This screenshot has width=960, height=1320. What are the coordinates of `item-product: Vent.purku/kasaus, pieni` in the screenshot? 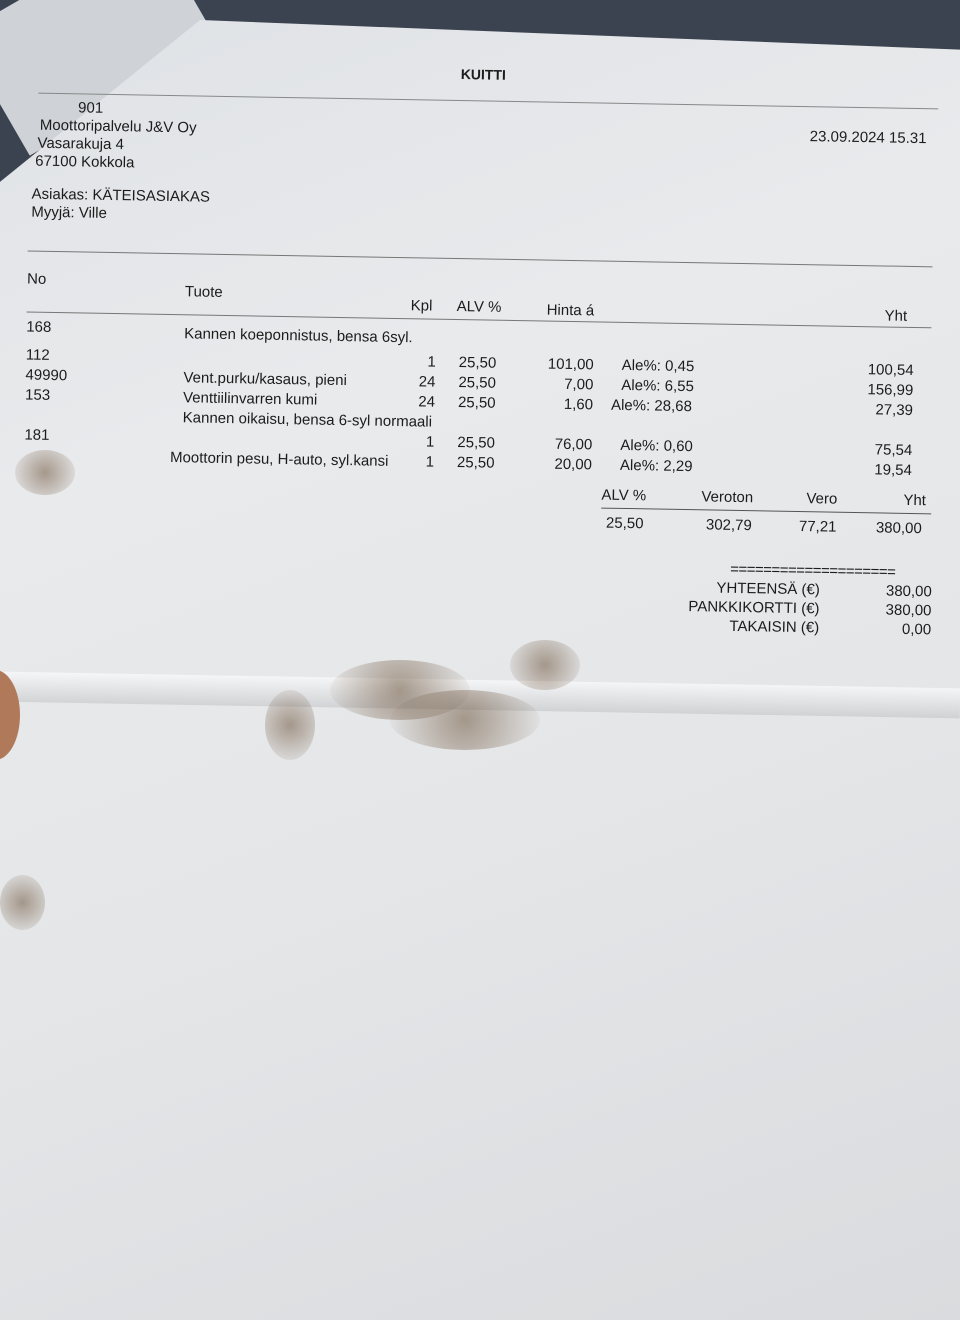 It's located at (265, 379).